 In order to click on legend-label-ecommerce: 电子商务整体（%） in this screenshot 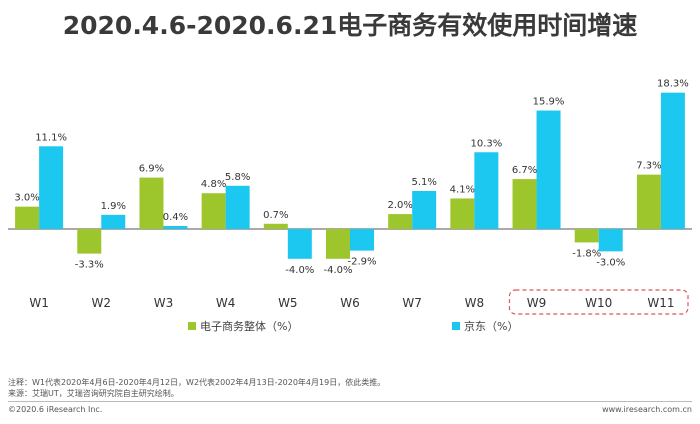, I will do `click(249, 326)`.